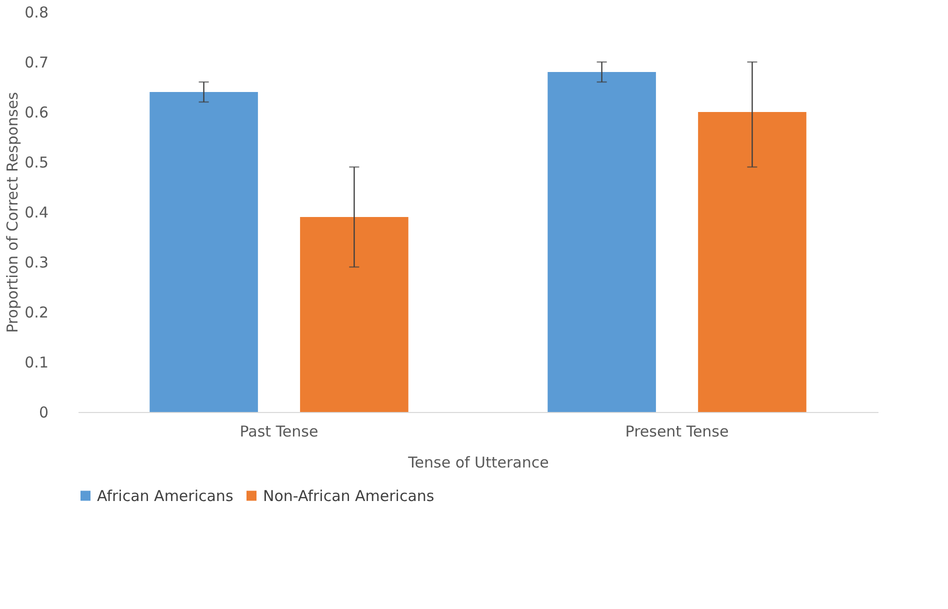 This screenshot has height=609, width=948. Describe the element at coordinates (36, 13) in the screenshot. I see `y-tick-label: 0.8` at that location.